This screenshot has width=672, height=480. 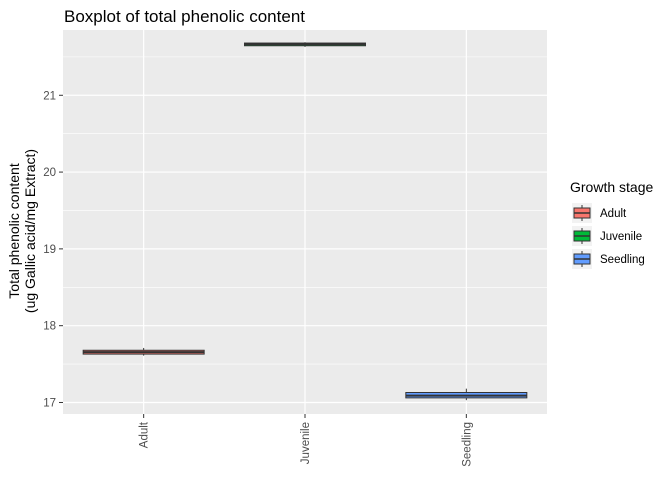 I want to click on legend-label: Adult, so click(x=613, y=214).